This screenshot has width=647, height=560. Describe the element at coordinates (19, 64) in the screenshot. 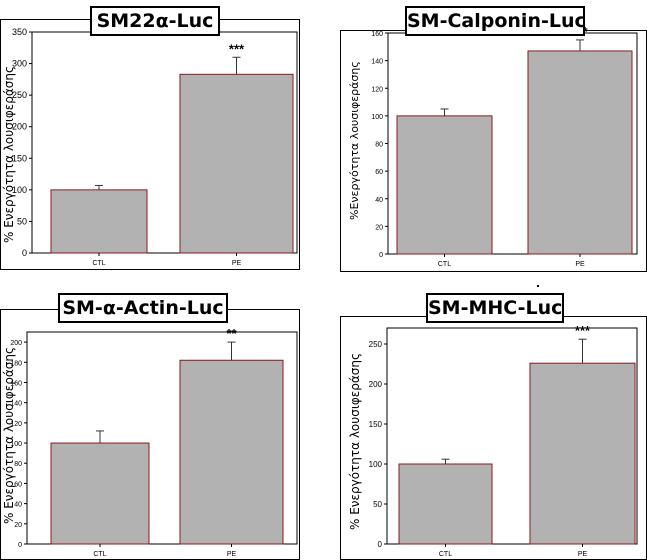

I see `y-tick-label: 300` at that location.